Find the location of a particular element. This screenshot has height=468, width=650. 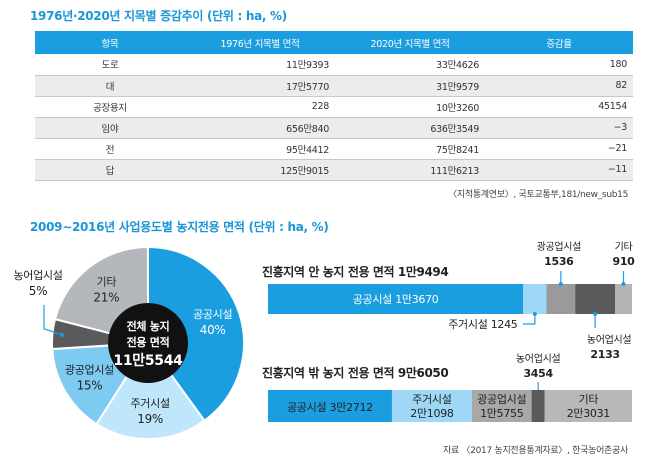

table-row: 답 125만9015 111만6213 −11 is located at coordinates (334, 170).